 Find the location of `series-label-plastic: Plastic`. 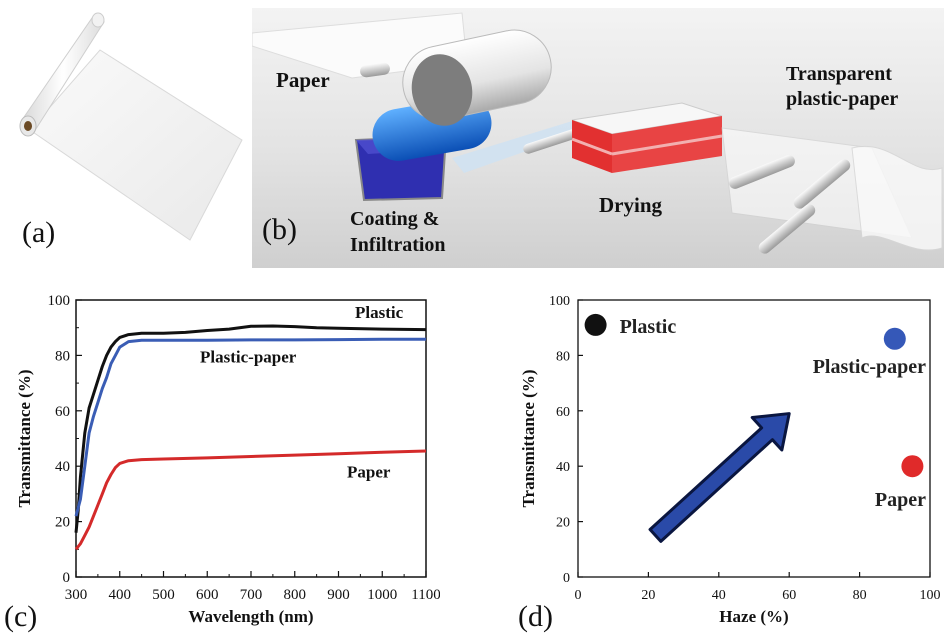

series-label-plastic: Plastic is located at coordinates (379, 312).